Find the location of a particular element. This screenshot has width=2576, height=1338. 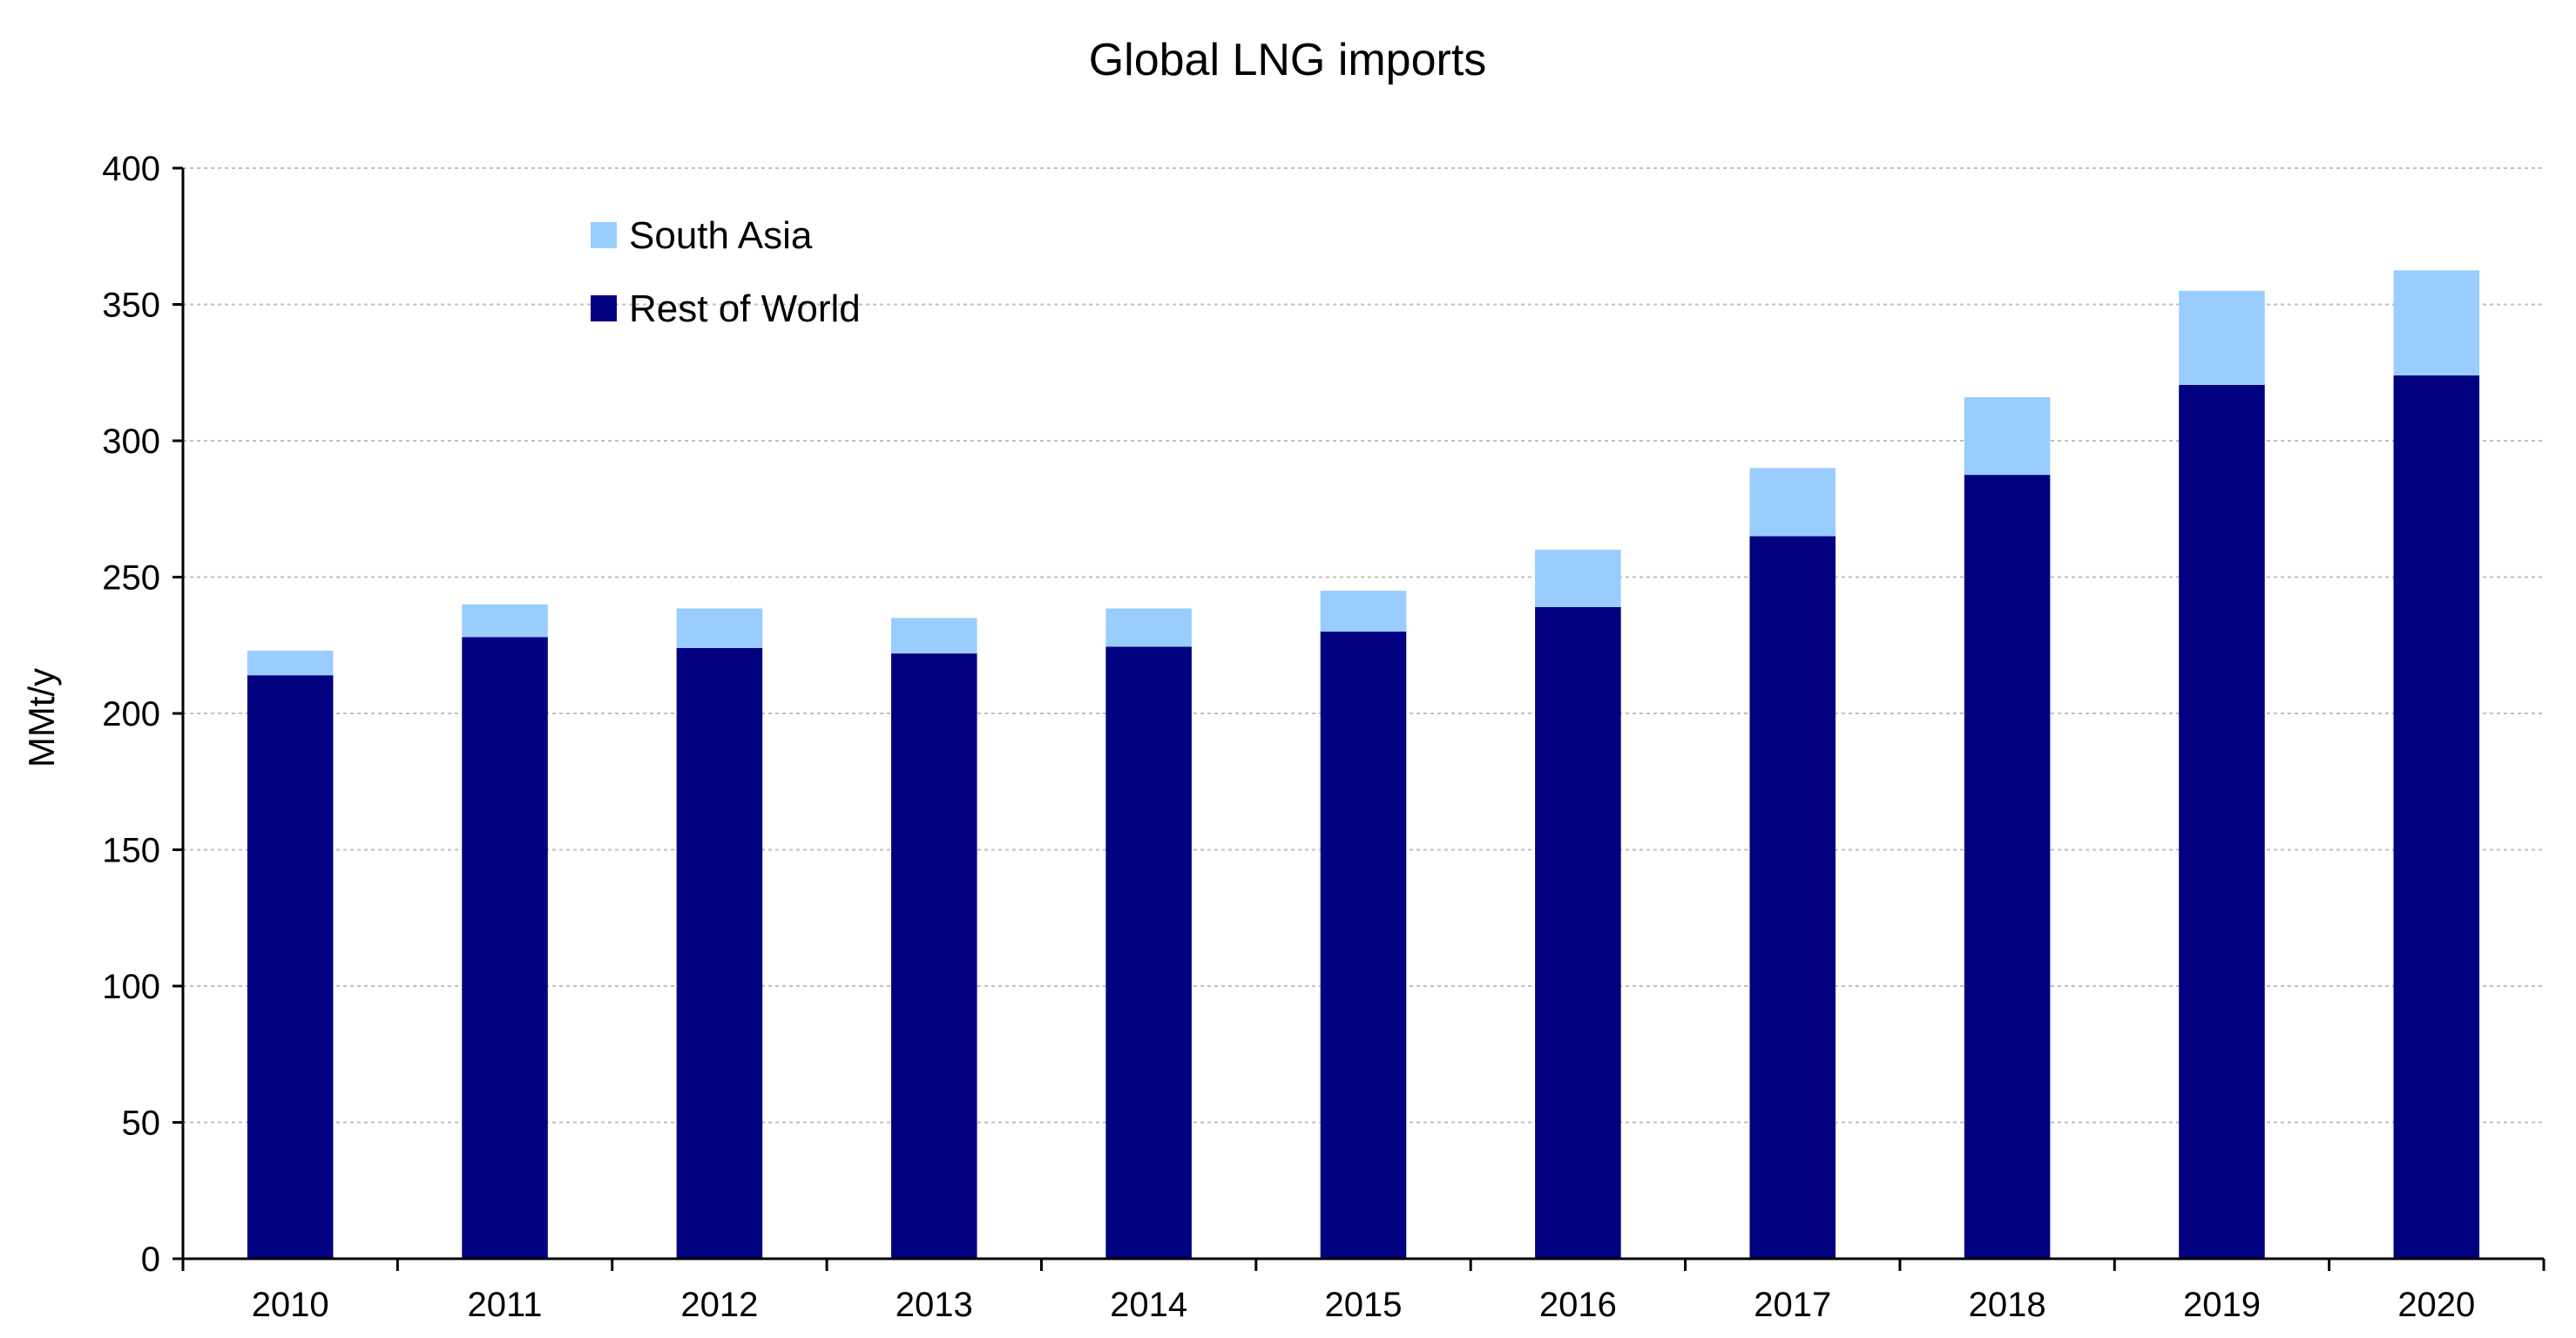

bar-south-asia-2015 is located at coordinates (1363, 611).